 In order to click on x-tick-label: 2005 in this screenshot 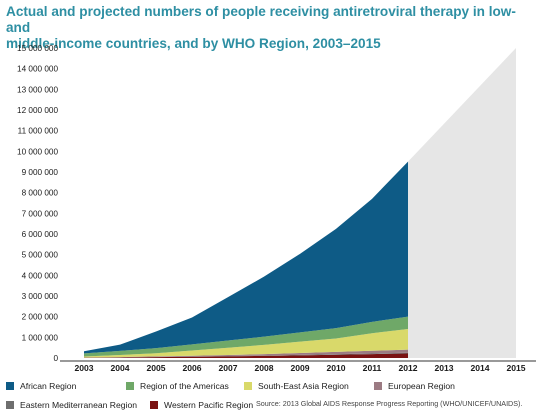, I will do `click(155, 368)`.